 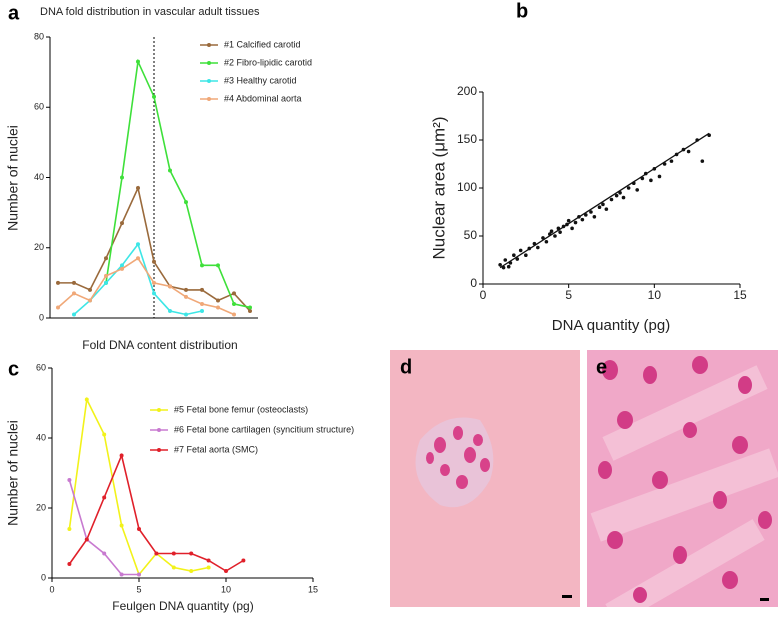 I want to click on y-tick-label: 150, so click(x=467, y=139).